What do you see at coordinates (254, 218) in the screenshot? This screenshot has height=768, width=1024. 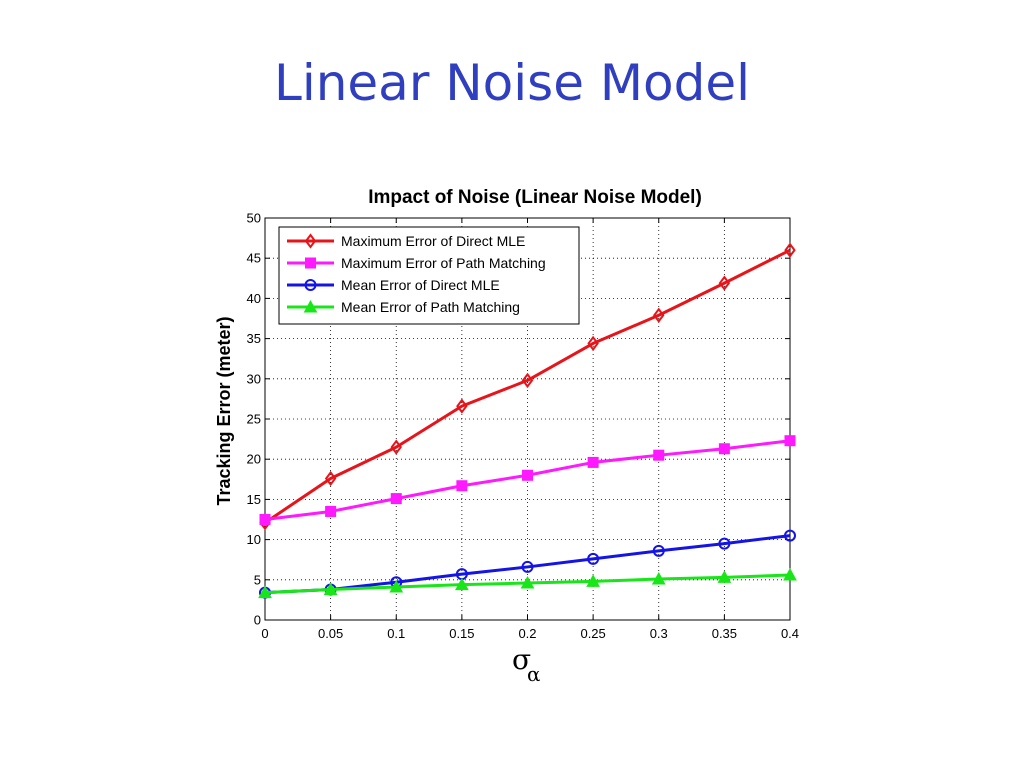 I see `y-tick-label: 50` at bounding box center [254, 218].